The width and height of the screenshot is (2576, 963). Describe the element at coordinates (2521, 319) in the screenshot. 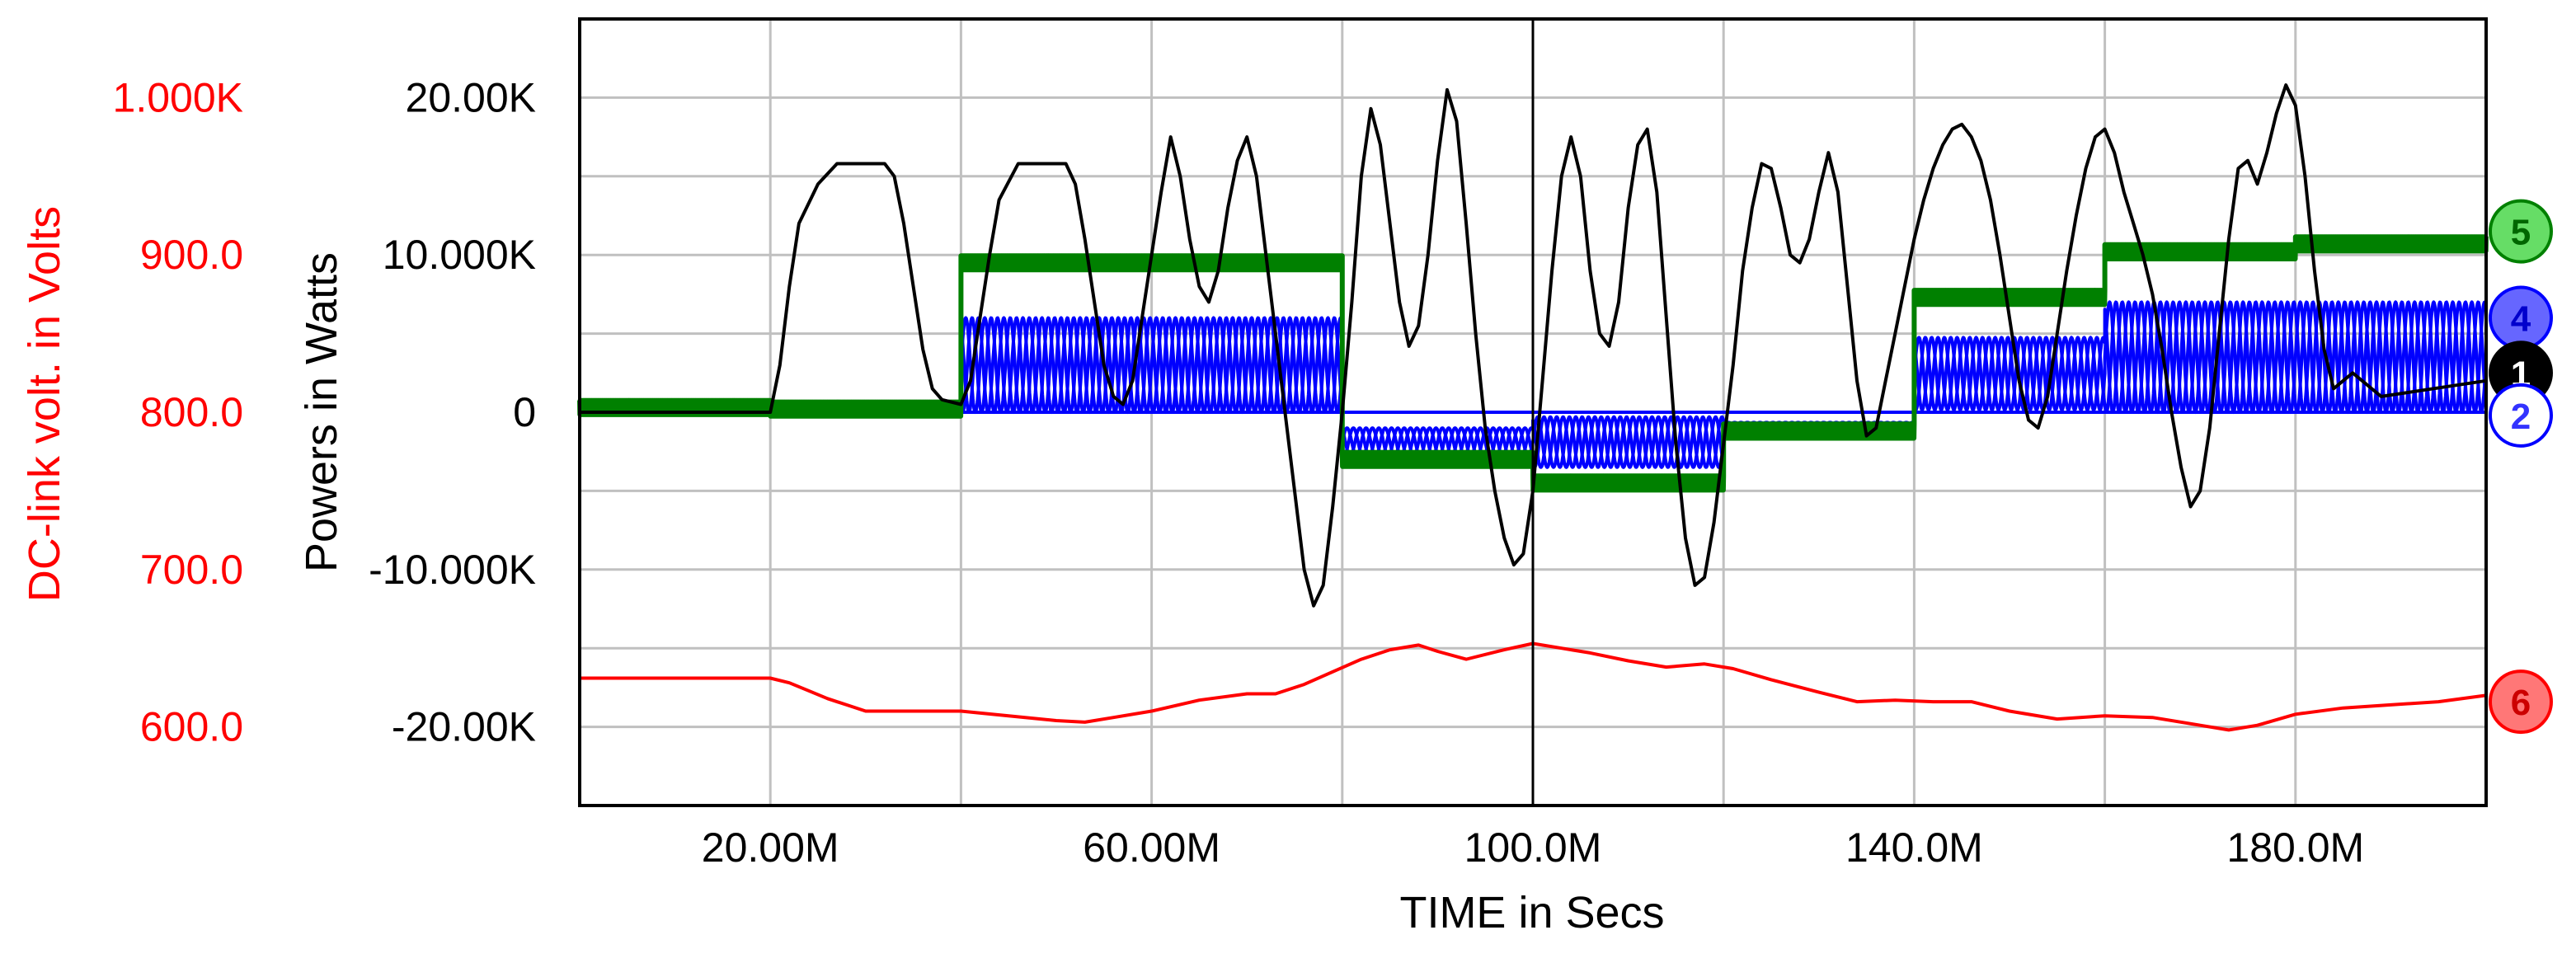

I see `series-marker-label: 4` at that location.